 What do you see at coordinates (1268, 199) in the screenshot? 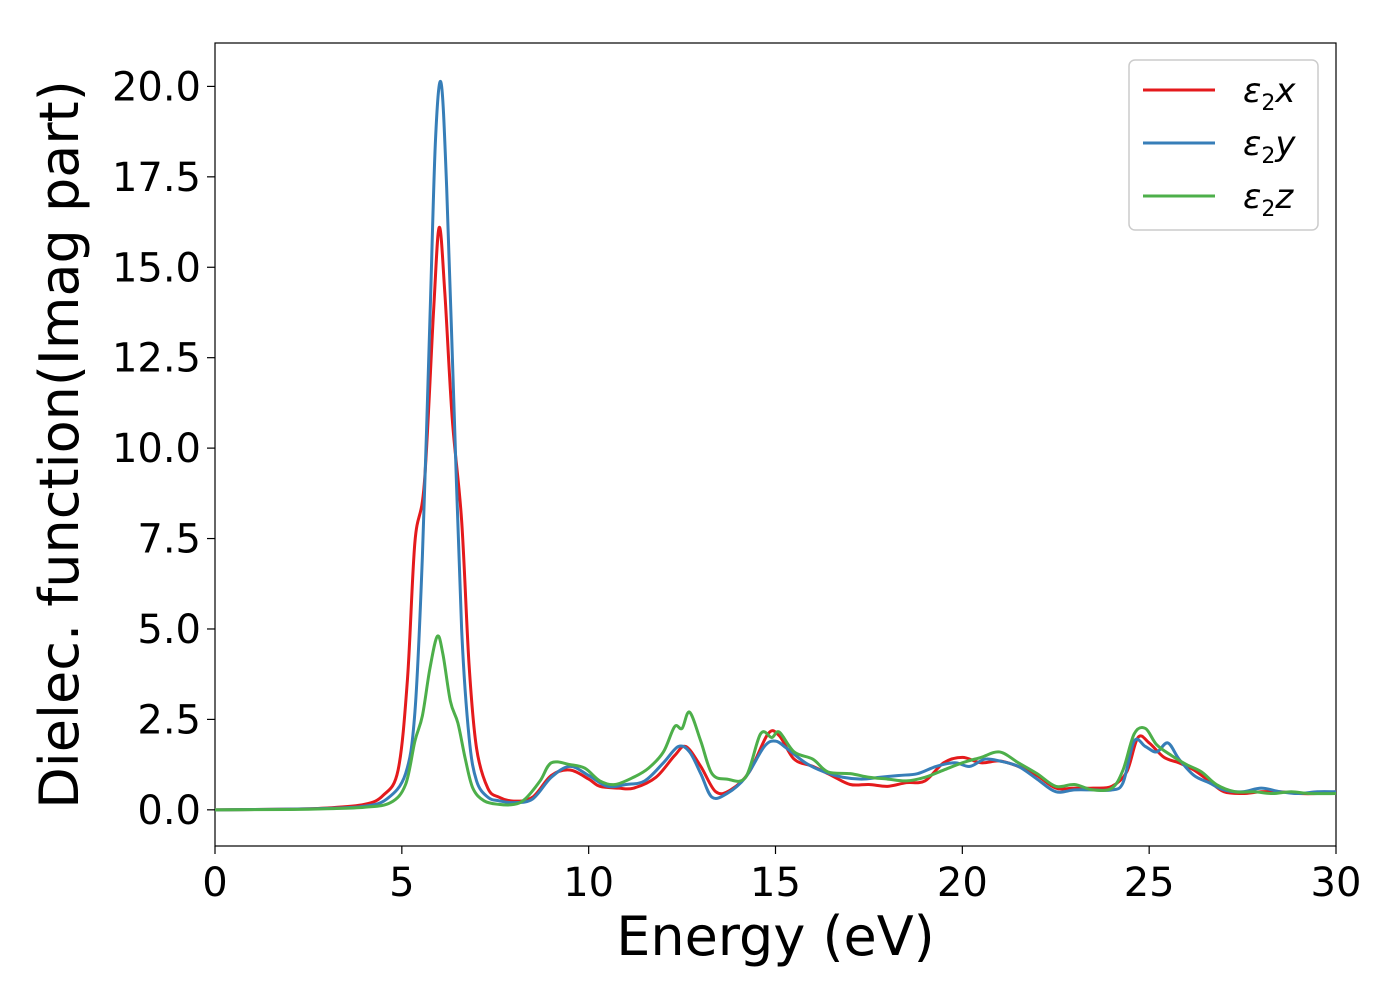
I see `legend-label-z: ε2z` at bounding box center [1268, 199].